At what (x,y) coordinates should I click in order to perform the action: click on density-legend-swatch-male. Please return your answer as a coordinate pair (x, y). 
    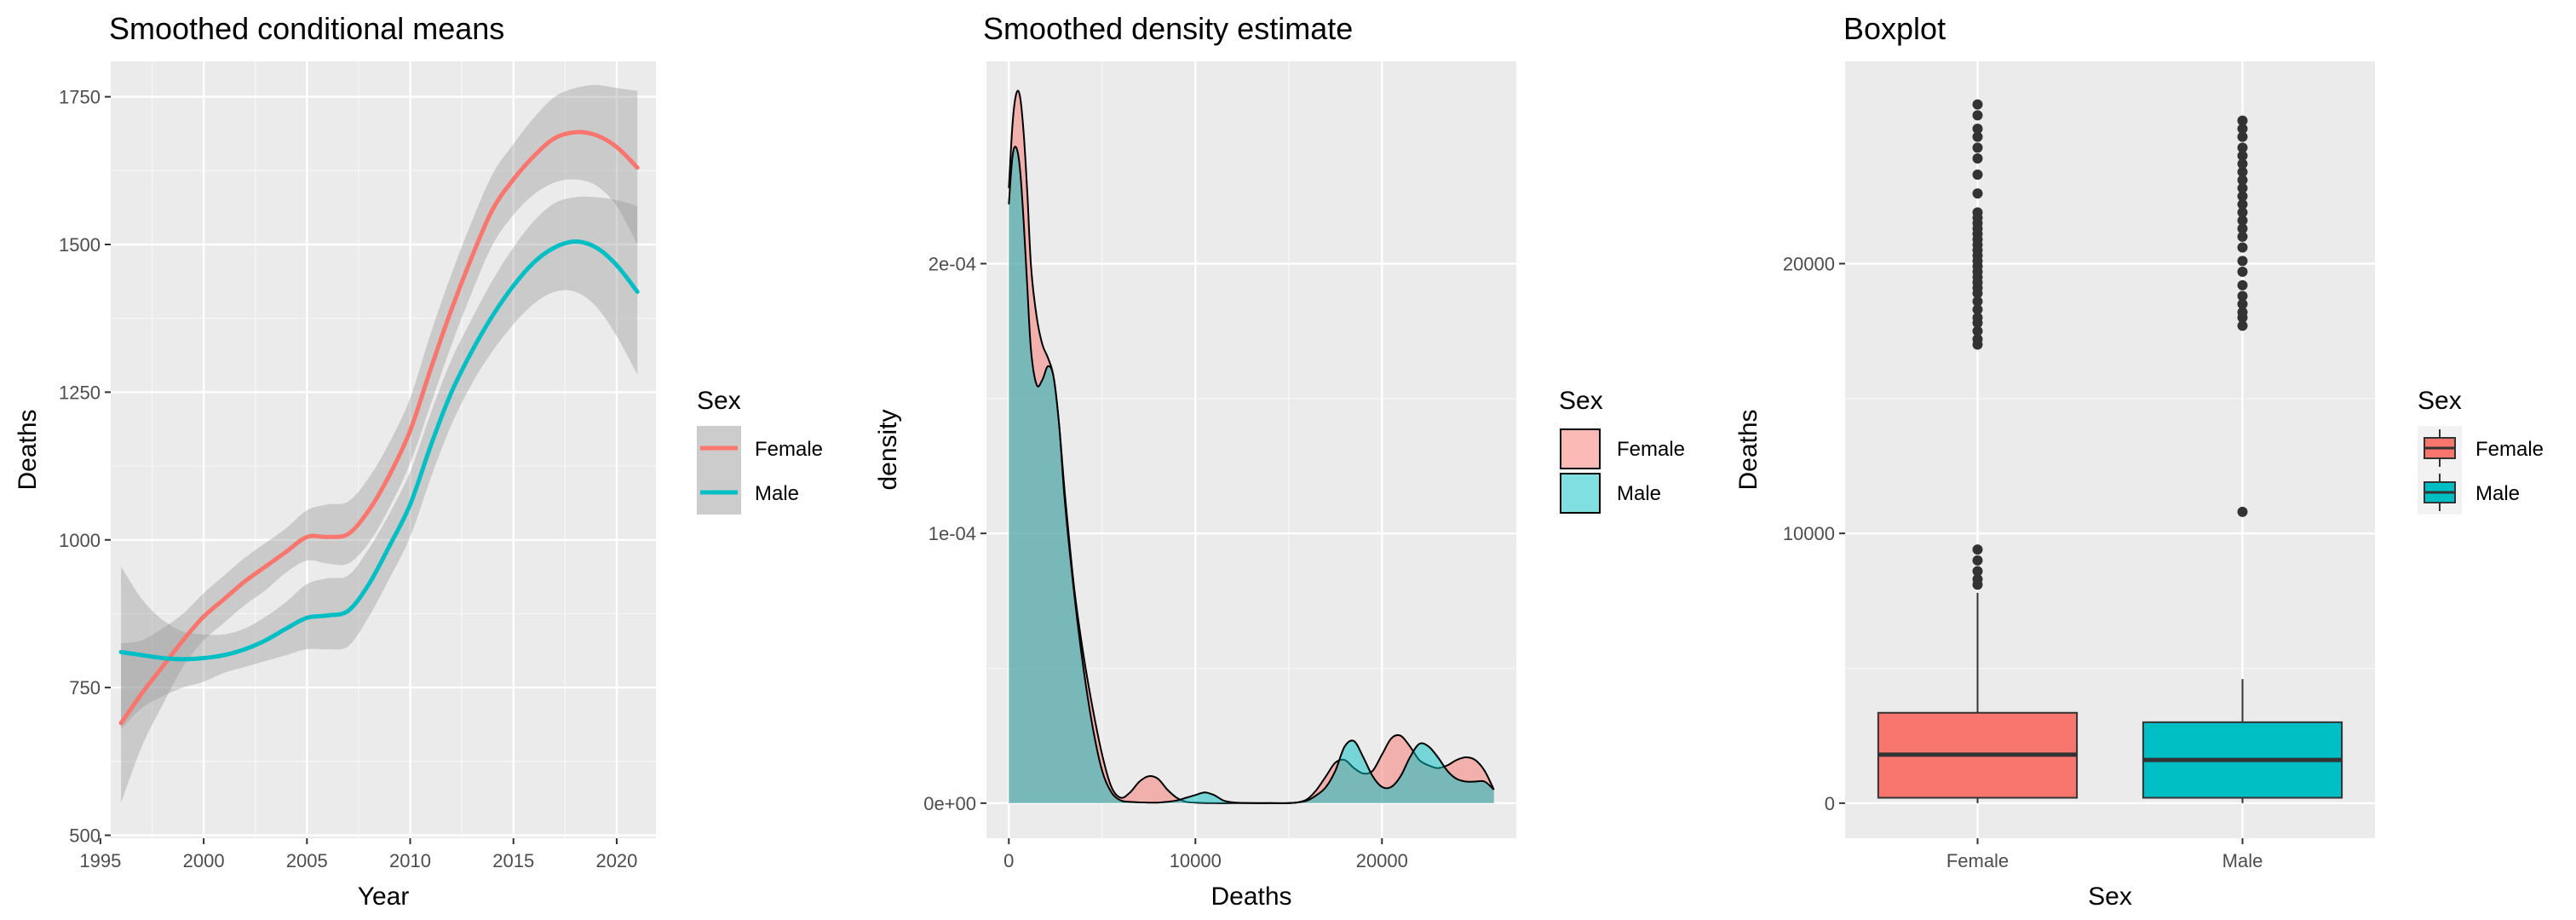
    Looking at the image, I should click on (1581, 493).